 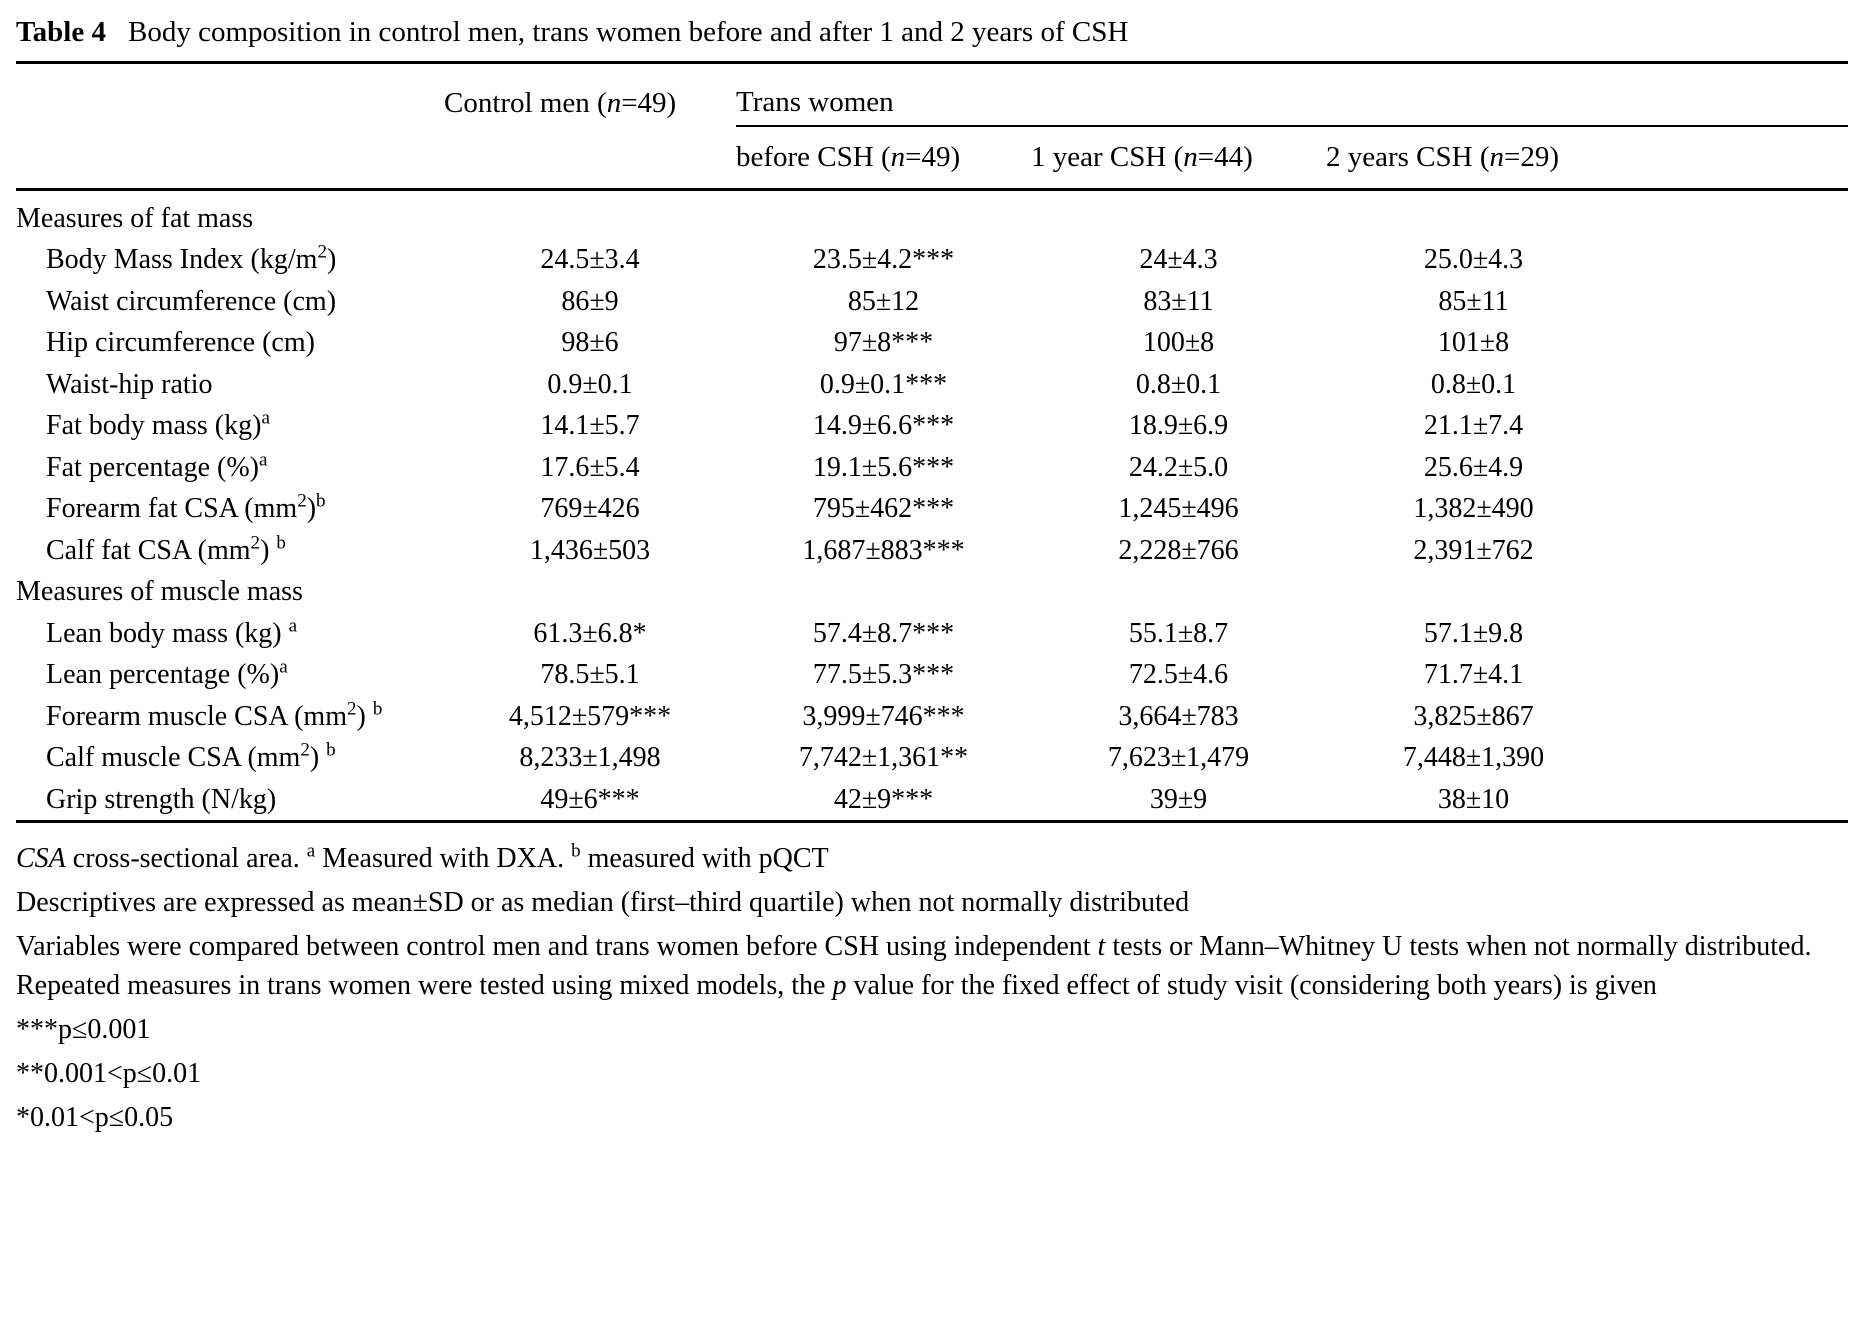 I want to click on footnote: **0.001<p≤0.01, so click(x=109, y=1073).